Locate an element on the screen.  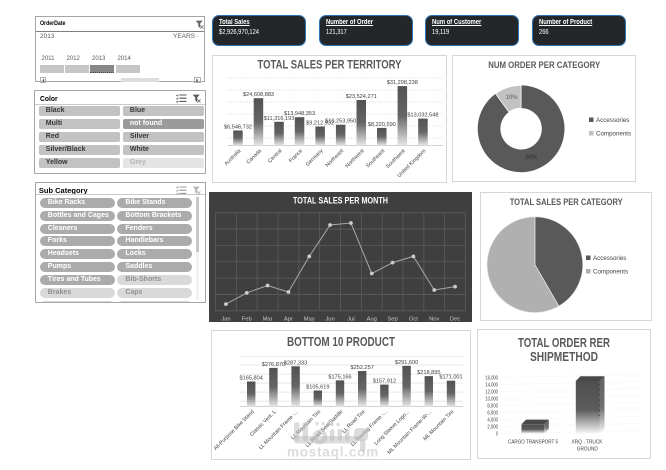
svg-text: 0 is located at coordinates (497, 435).